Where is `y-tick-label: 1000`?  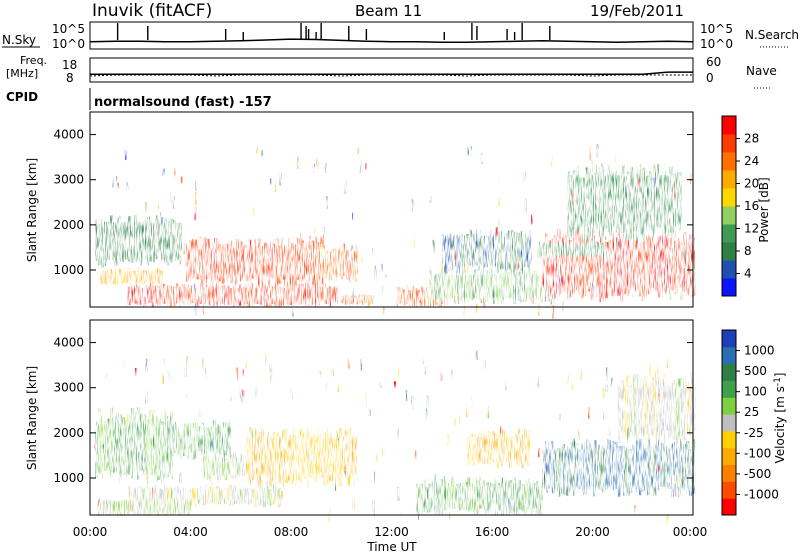
y-tick-label: 1000 is located at coordinates (68, 270).